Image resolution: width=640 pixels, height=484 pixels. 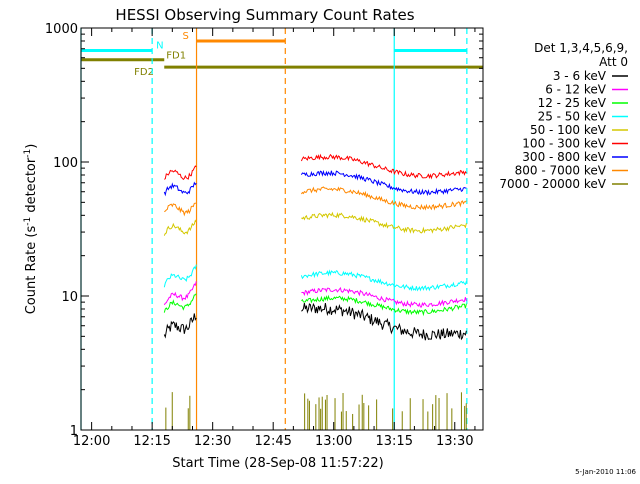 I want to click on legend-header-attenuator: Att 0, so click(x=613, y=62).